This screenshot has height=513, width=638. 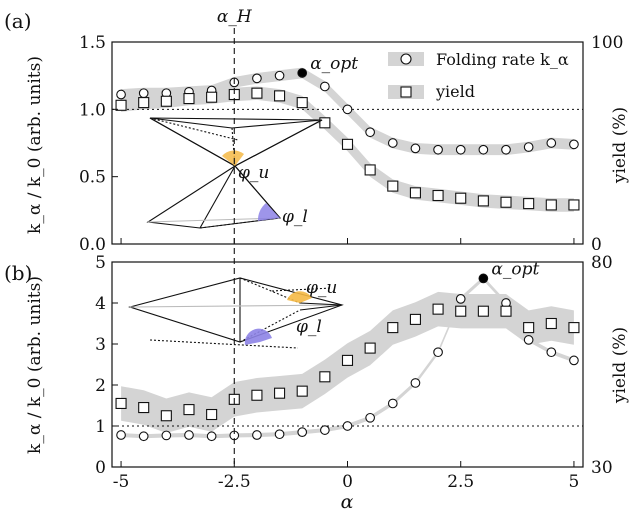 I want to click on panel-a-ylabel: k_α / k_0 (arb. units), so click(x=35, y=145).